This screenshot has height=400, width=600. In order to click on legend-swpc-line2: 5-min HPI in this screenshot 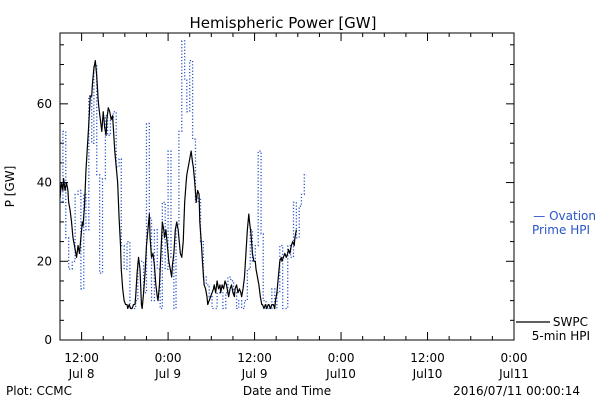, I will do `click(561, 336)`.